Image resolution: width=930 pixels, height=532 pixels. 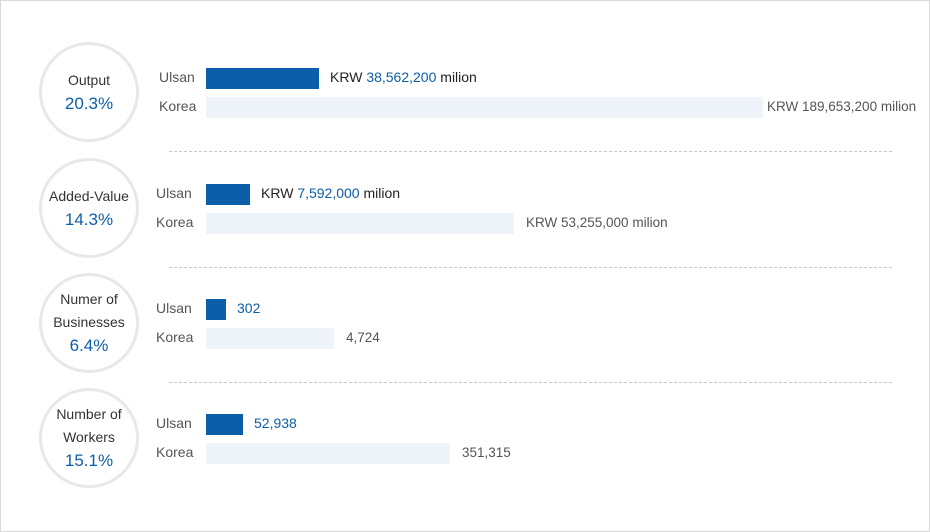 I want to click on value-number: 52,938, so click(x=275, y=423).